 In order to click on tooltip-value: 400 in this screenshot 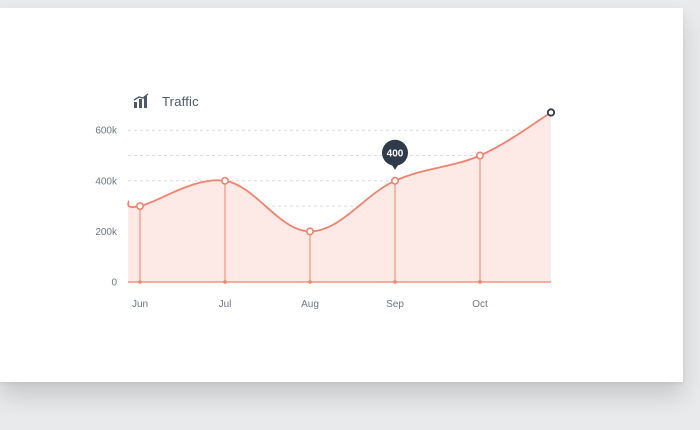, I will do `click(395, 153)`.